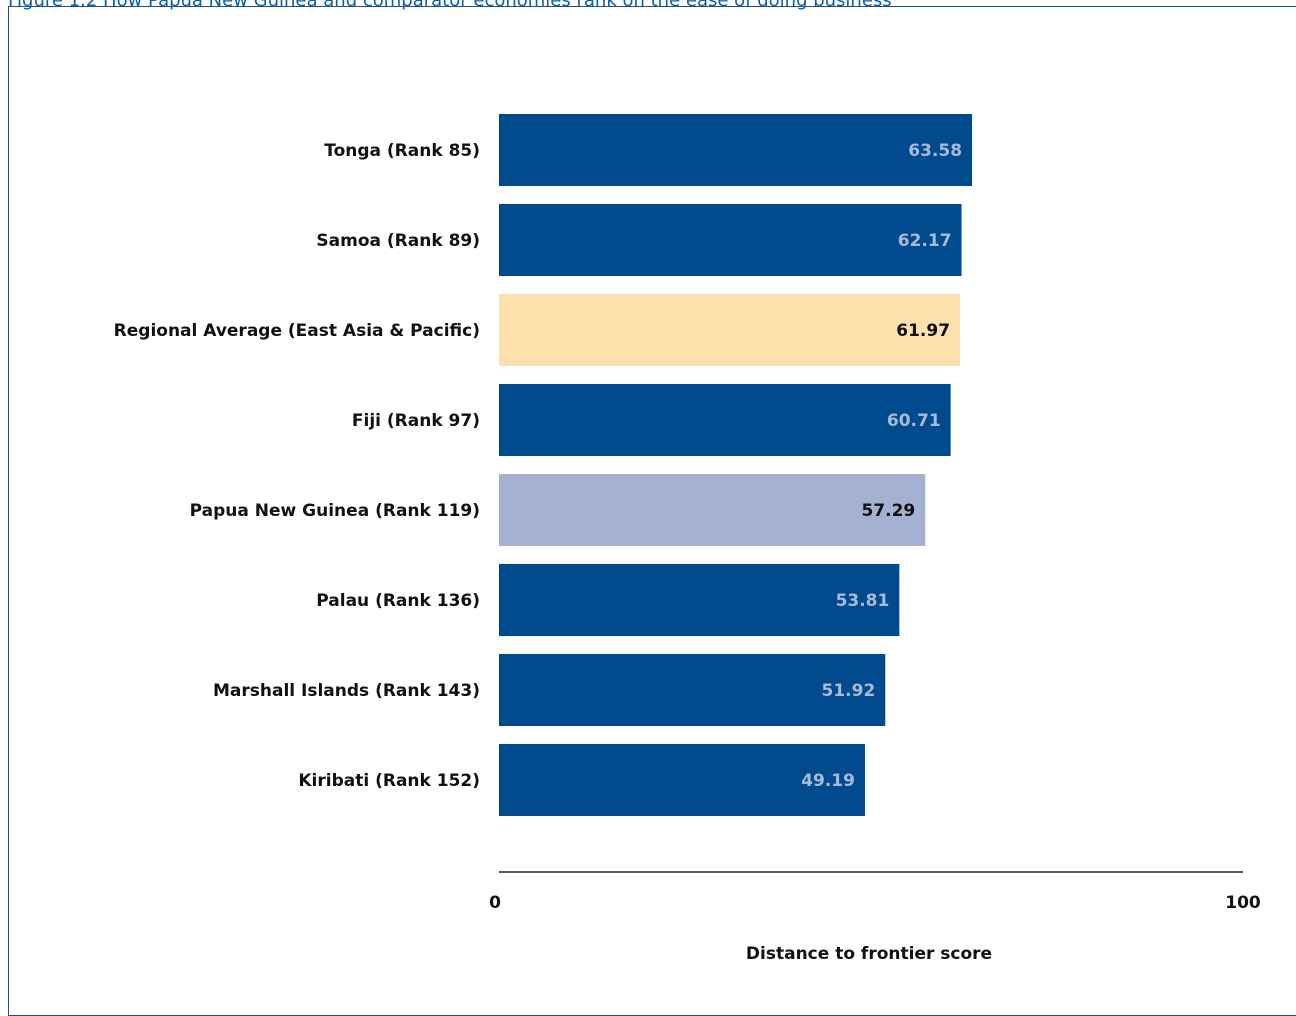 The height and width of the screenshot is (1016, 1296). What do you see at coordinates (875, 903) in the screenshot?
I see `x-tick-labels: 0 100` at bounding box center [875, 903].